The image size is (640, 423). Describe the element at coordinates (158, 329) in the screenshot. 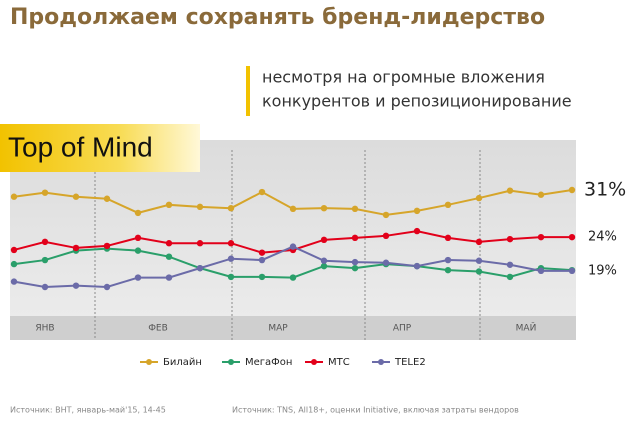

I see `month-label: ФЕВ` at that location.